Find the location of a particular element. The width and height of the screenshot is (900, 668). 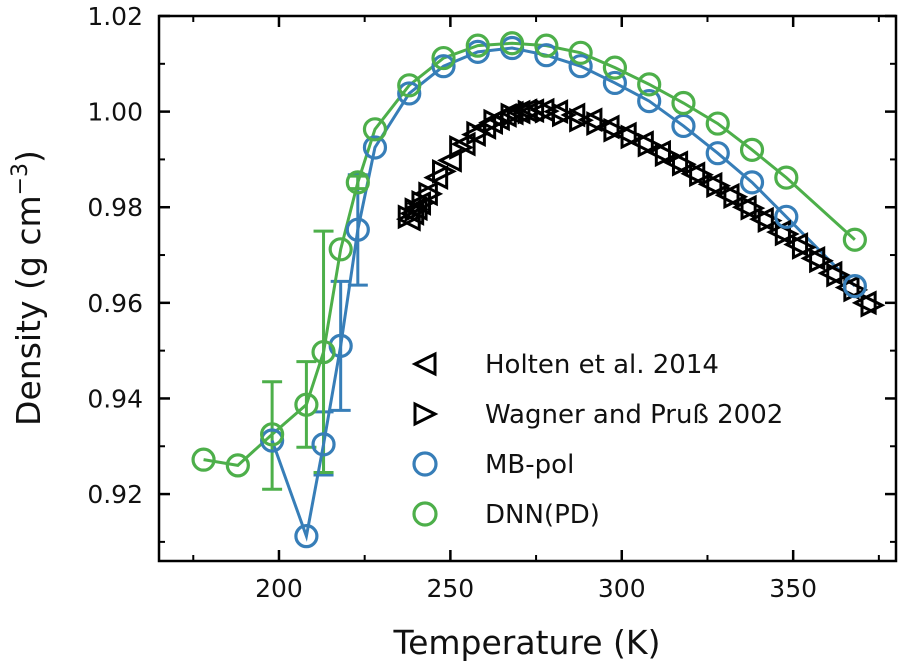

y-tick-label: 0.96 is located at coordinates (115, 303).